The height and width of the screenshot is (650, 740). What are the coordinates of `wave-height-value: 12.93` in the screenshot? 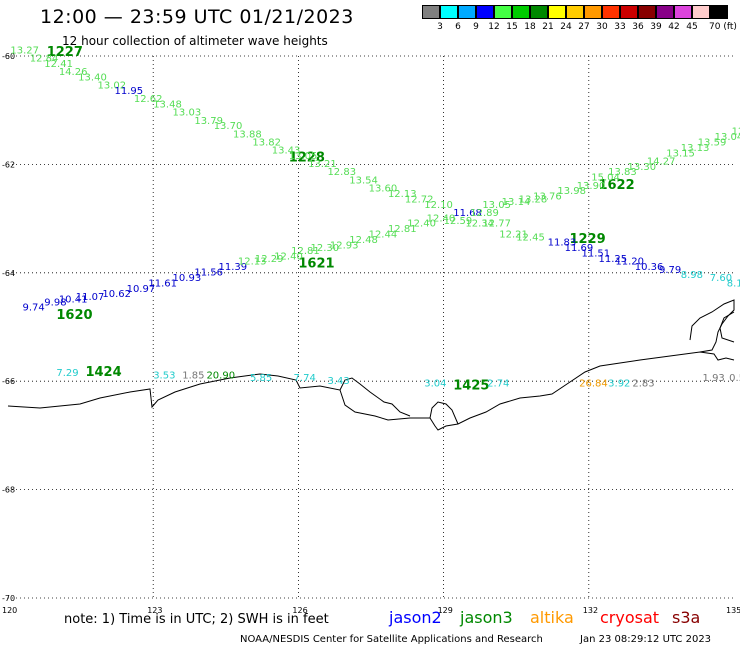 It's located at (344, 245).